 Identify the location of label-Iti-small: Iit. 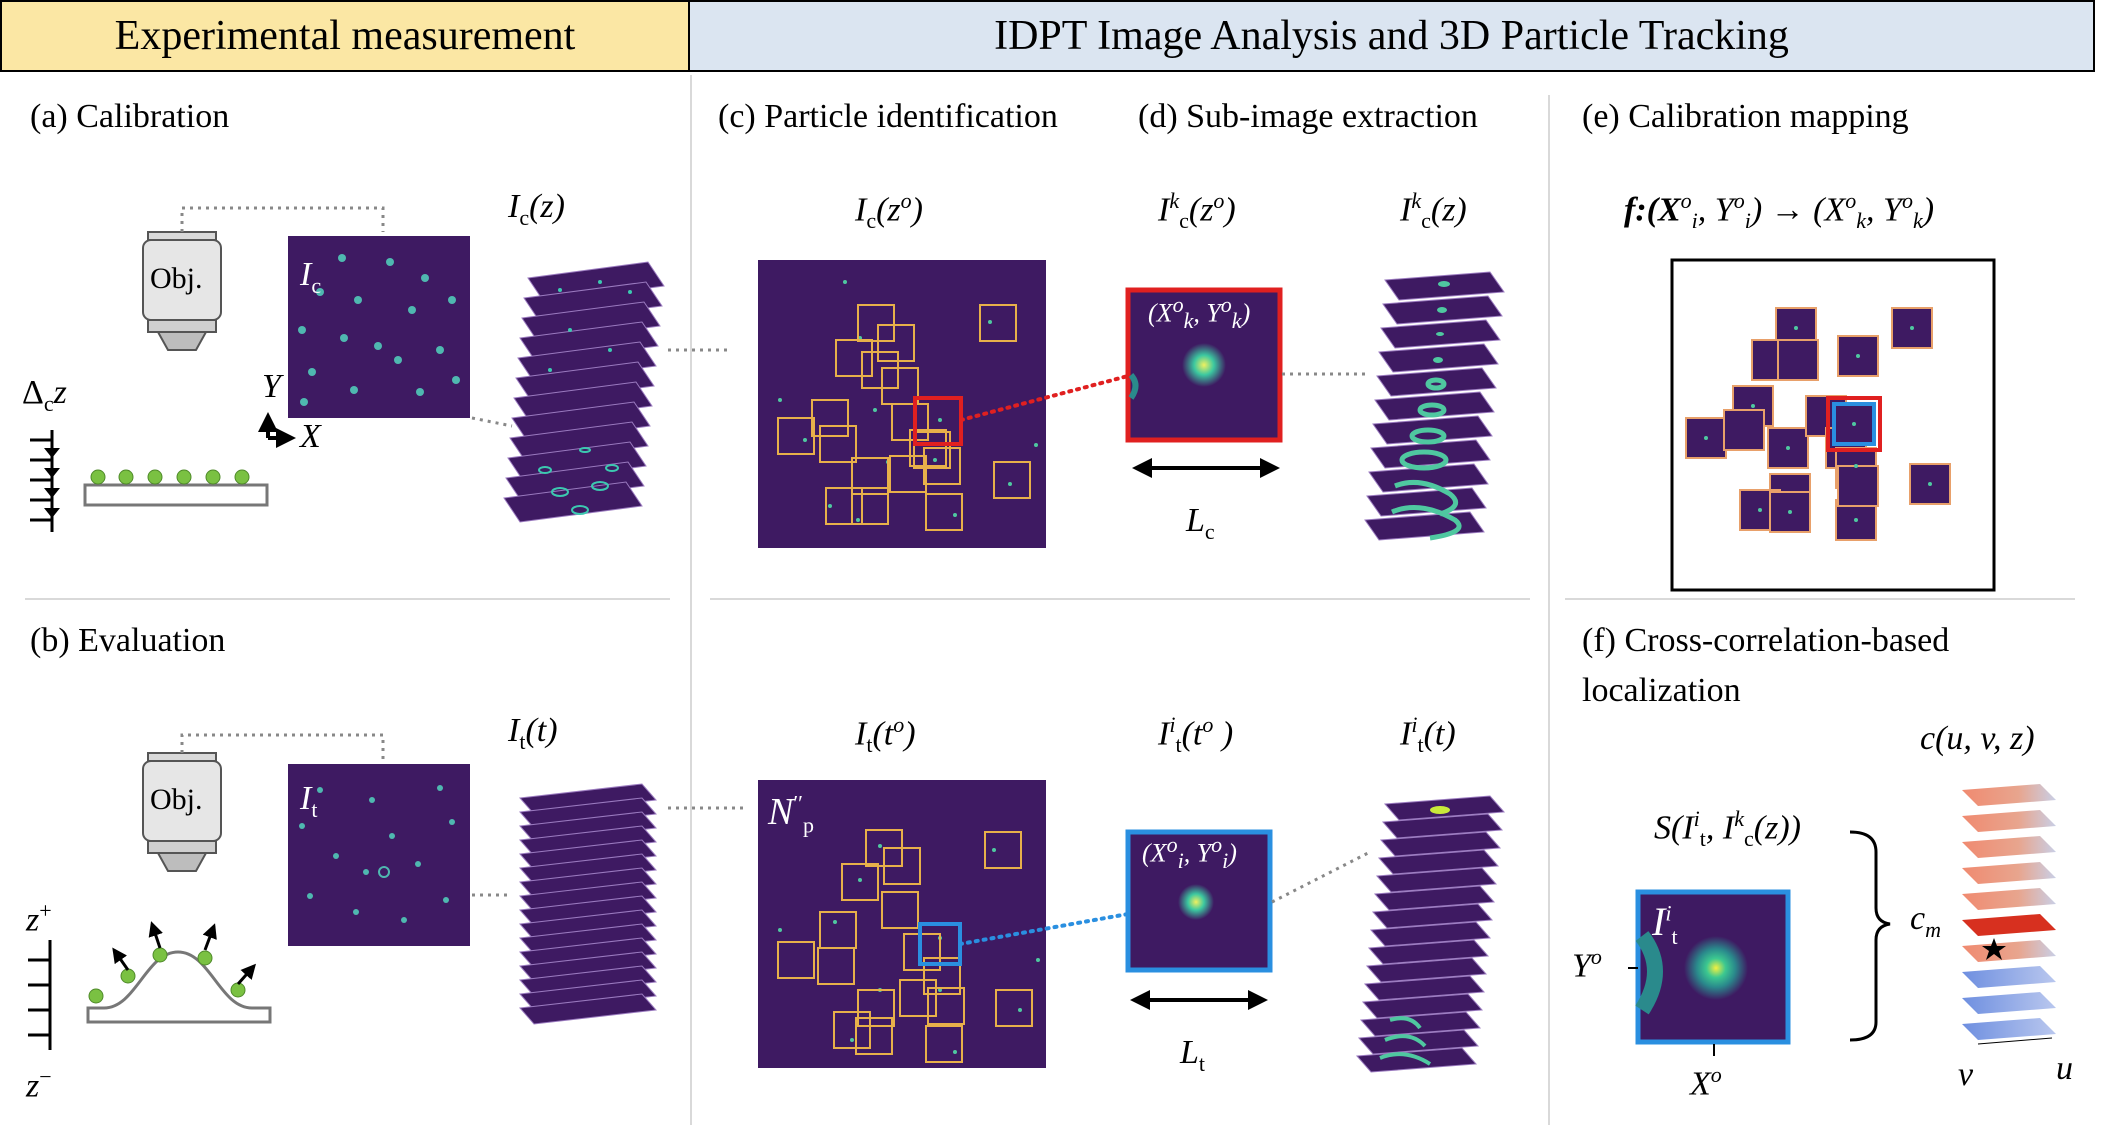
(1665, 924).